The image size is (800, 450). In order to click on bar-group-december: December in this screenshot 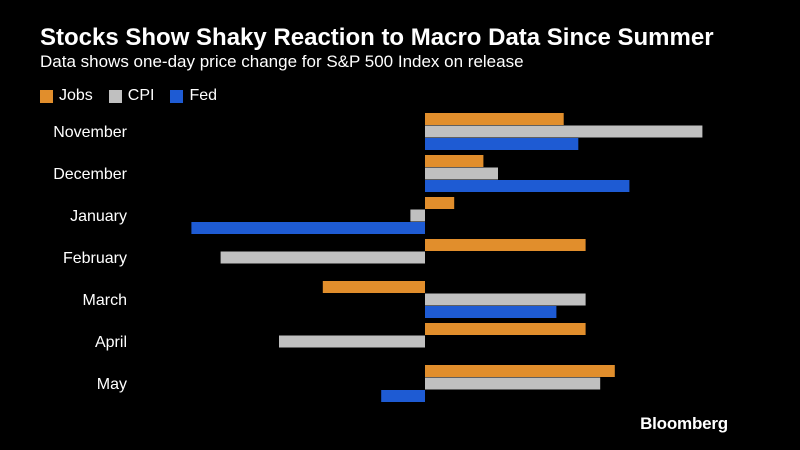, I will do `click(341, 173)`.